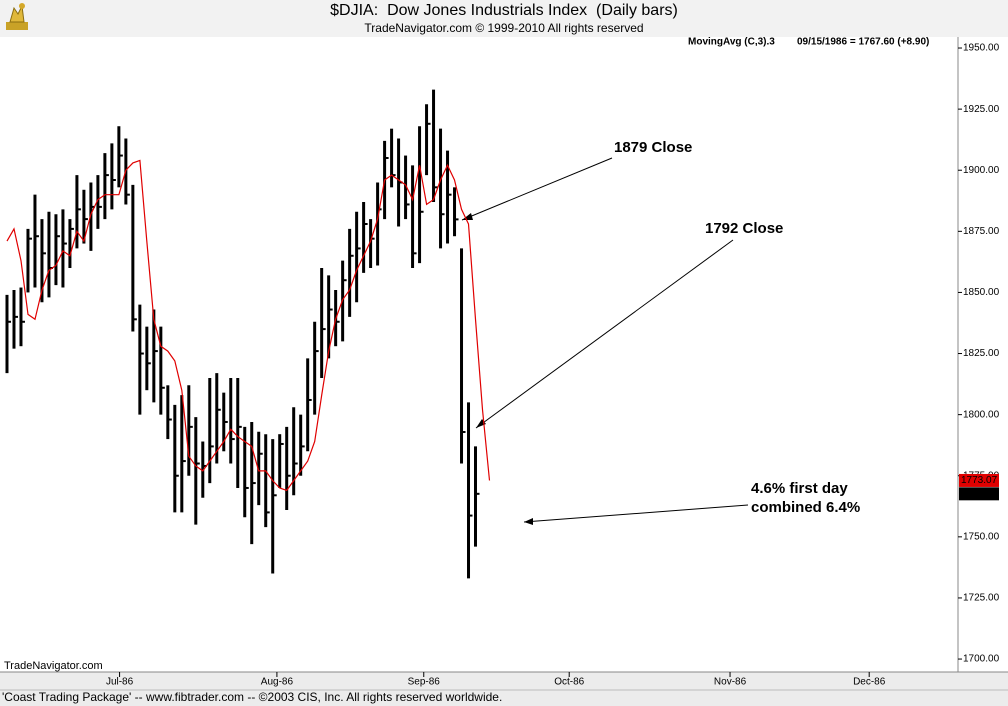 The width and height of the screenshot is (1008, 706). Describe the element at coordinates (569, 682) in the screenshot. I see `x-tick-label: Oct-86` at that location.